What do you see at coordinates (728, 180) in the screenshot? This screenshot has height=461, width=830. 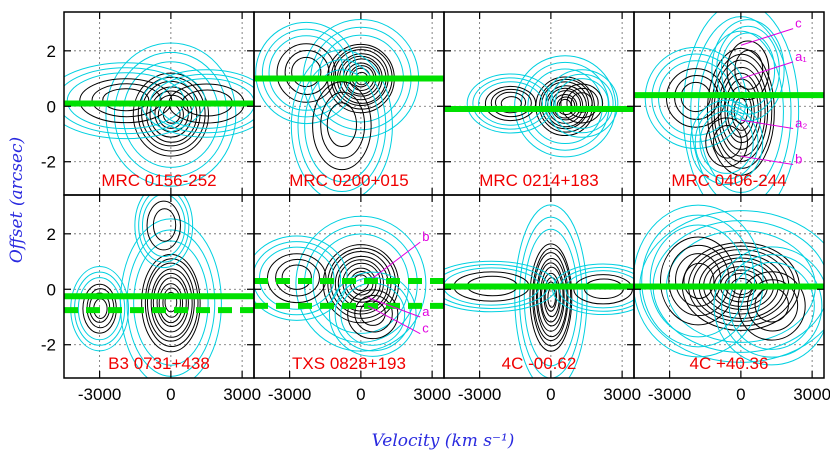 I see `panel-label: MRC 0406-244` at bounding box center [728, 180].